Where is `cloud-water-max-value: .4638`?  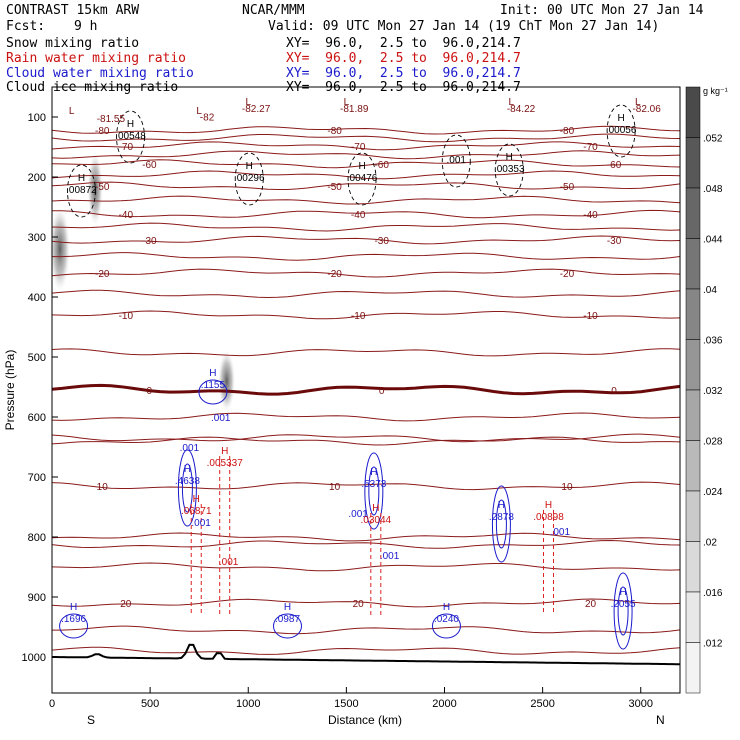
cloud-water-max-value: .4638 is located at coordinates (187, 481).